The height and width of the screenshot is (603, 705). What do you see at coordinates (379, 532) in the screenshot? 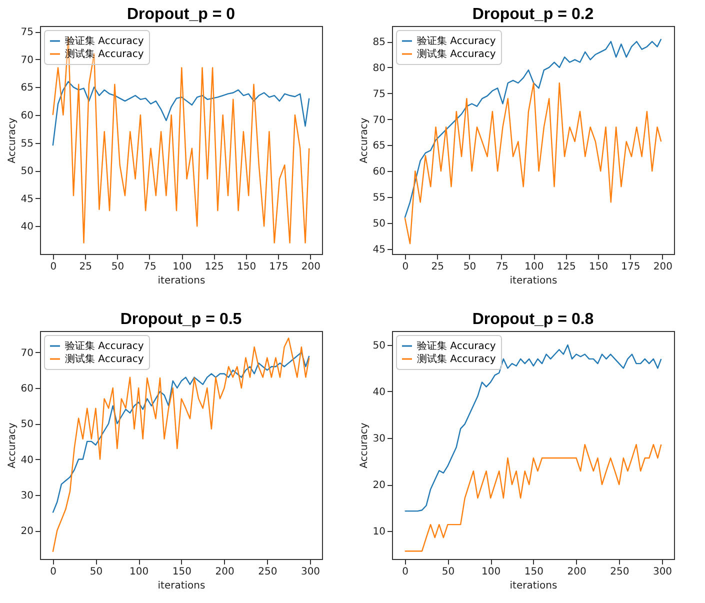
I see `y-tick-label: 10` at bounding box center [379, 532].